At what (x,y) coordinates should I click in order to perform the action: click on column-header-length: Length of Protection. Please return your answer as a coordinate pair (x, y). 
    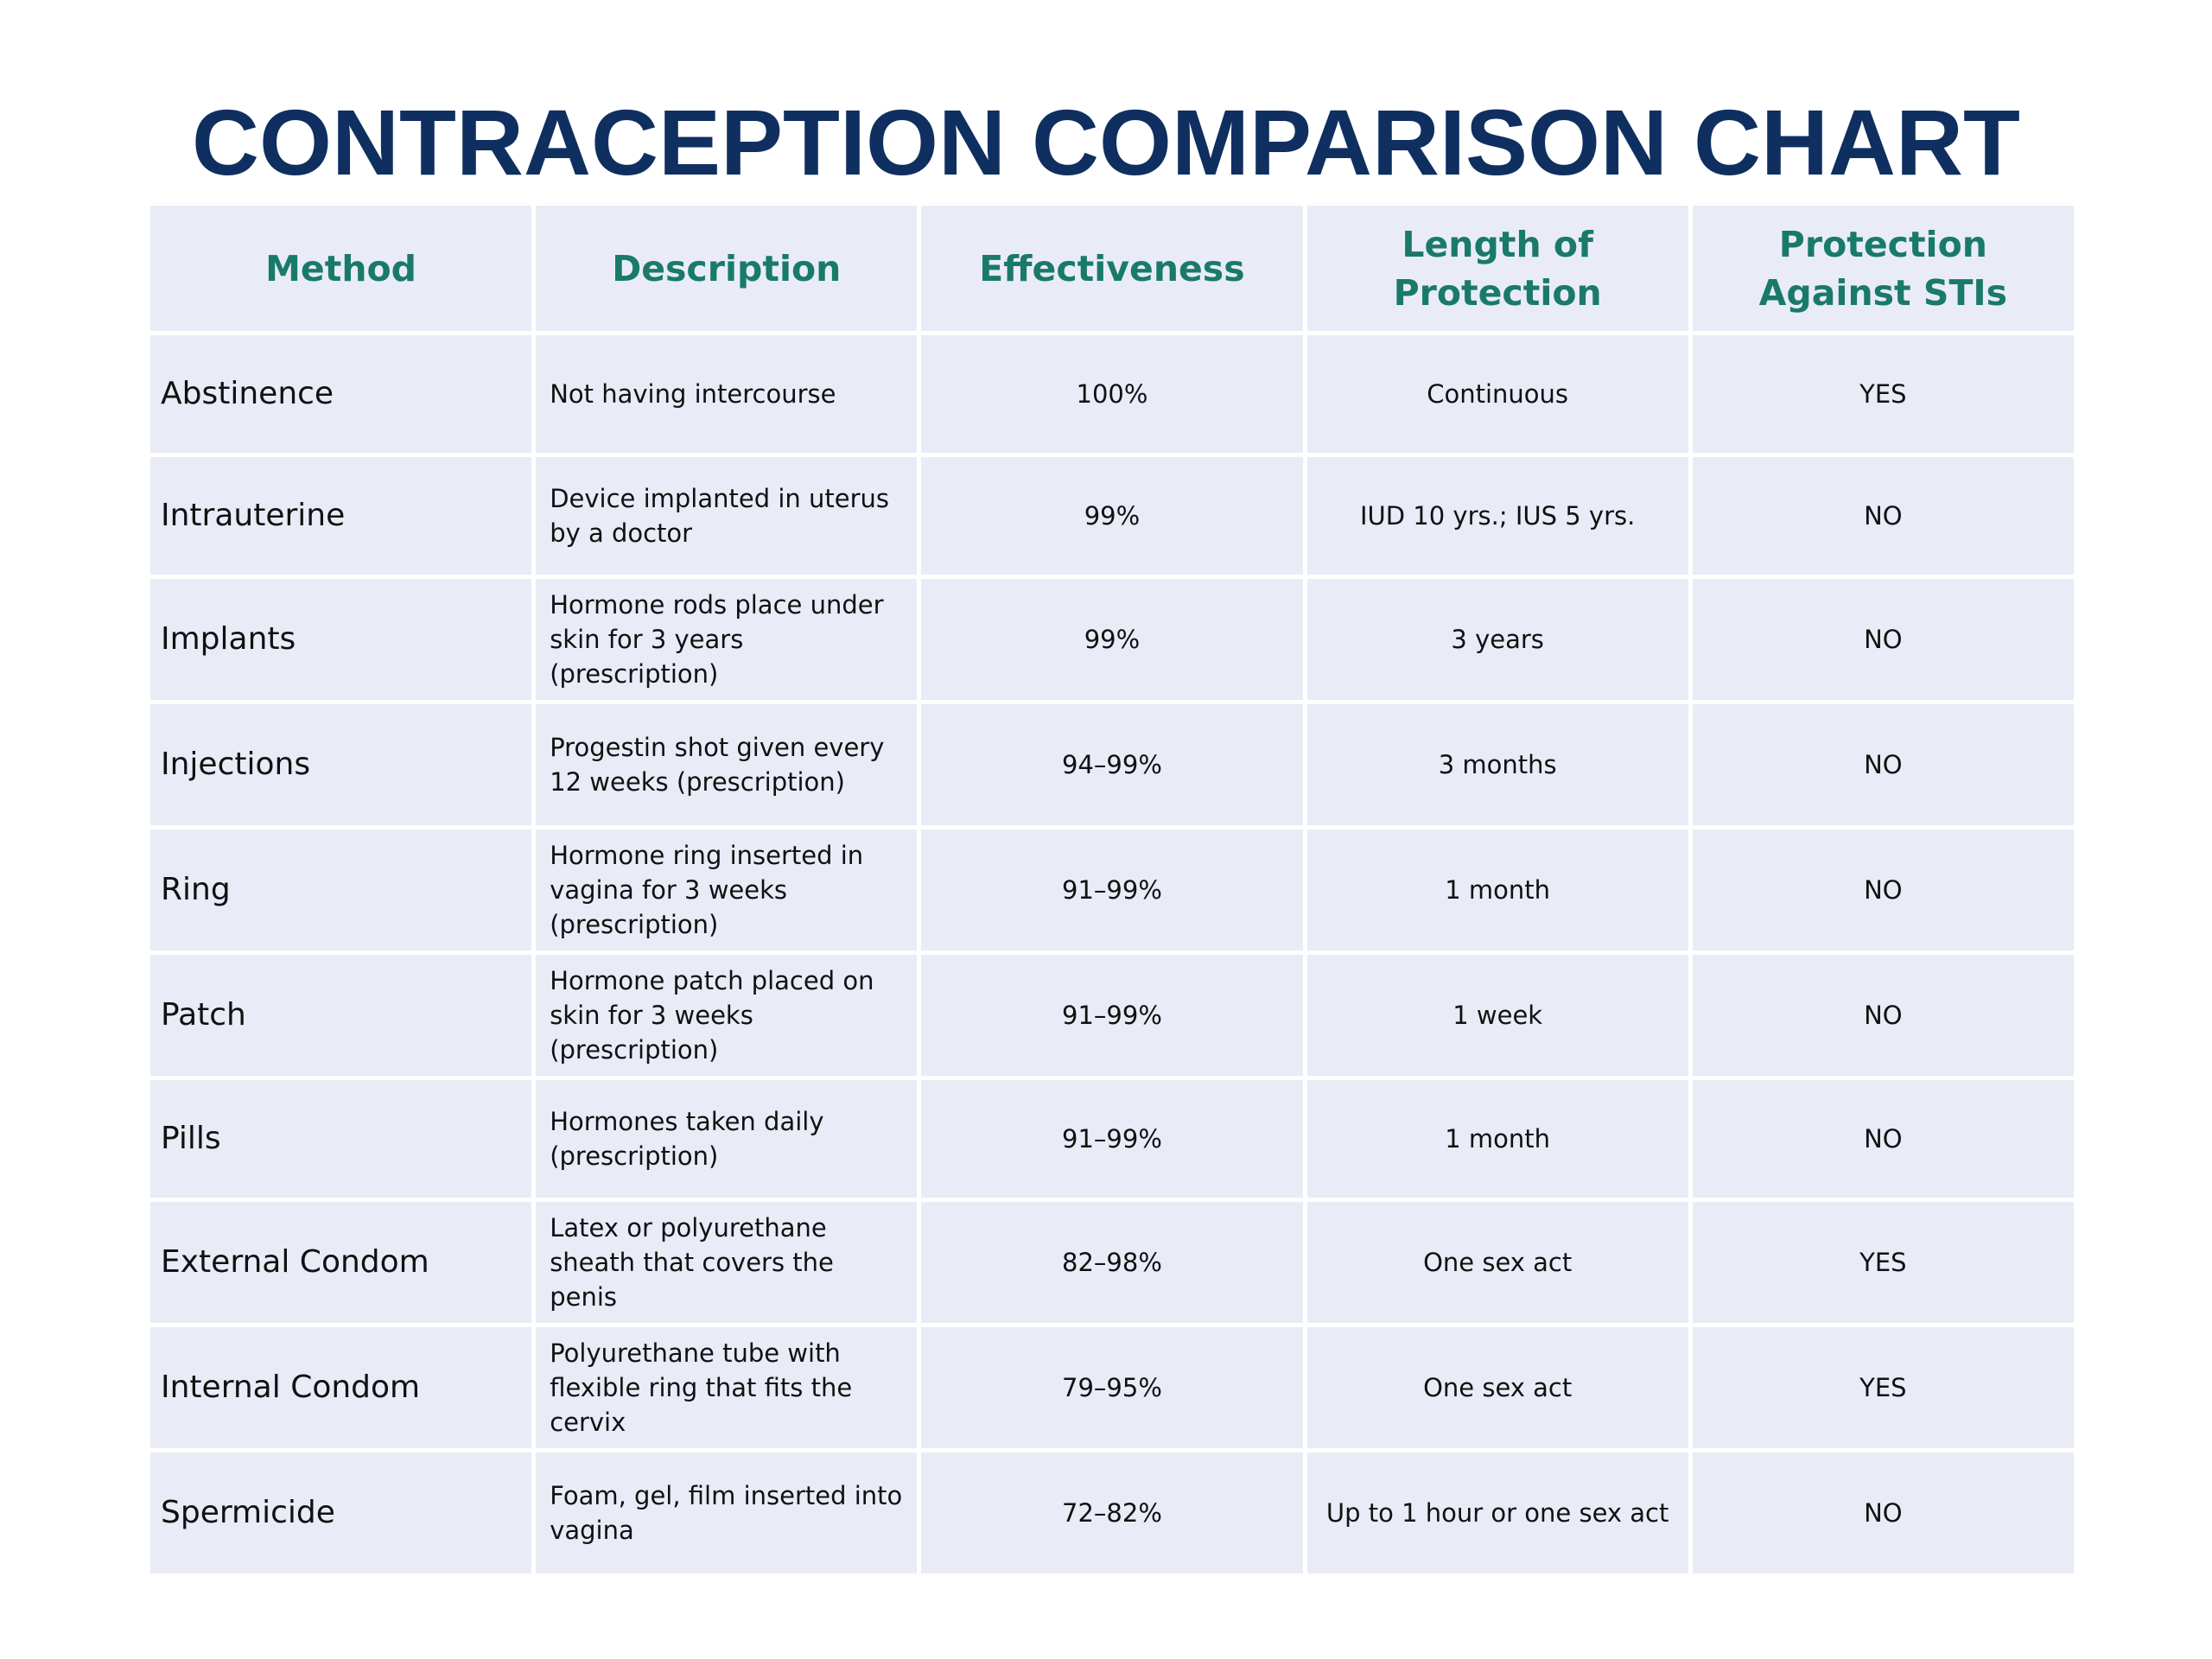
    Looking at the image, I should click on (1497, 268).